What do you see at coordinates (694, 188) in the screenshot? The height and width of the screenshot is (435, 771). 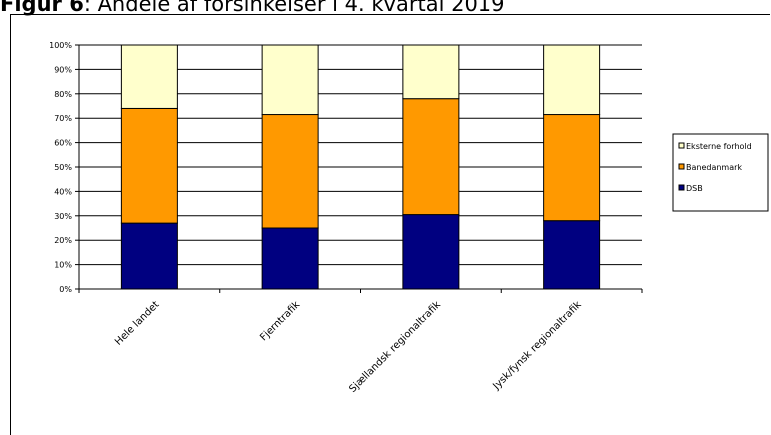 I see `legend-label: DSB` at bounding box center [694, 188].